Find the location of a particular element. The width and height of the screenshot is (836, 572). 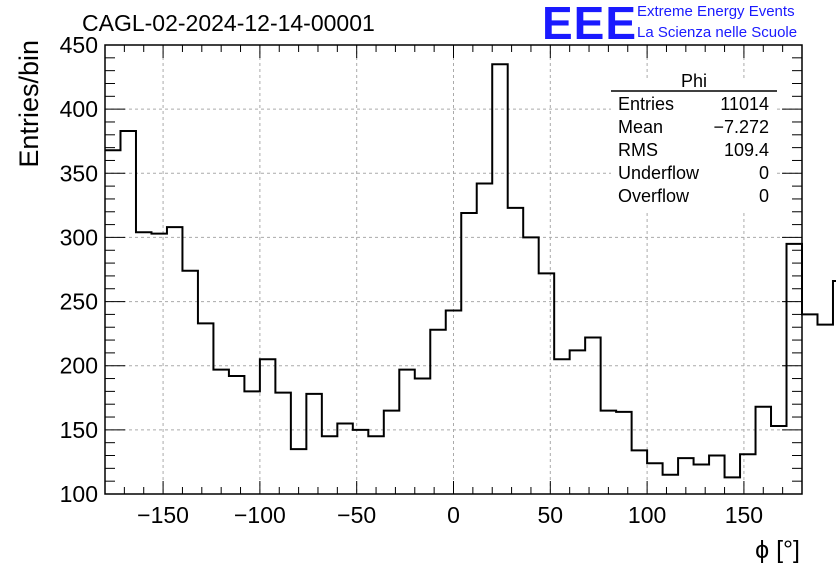

y-tick-labels: 100 150 200 250 300 350 400 450 is located at coordinates (79, 269).